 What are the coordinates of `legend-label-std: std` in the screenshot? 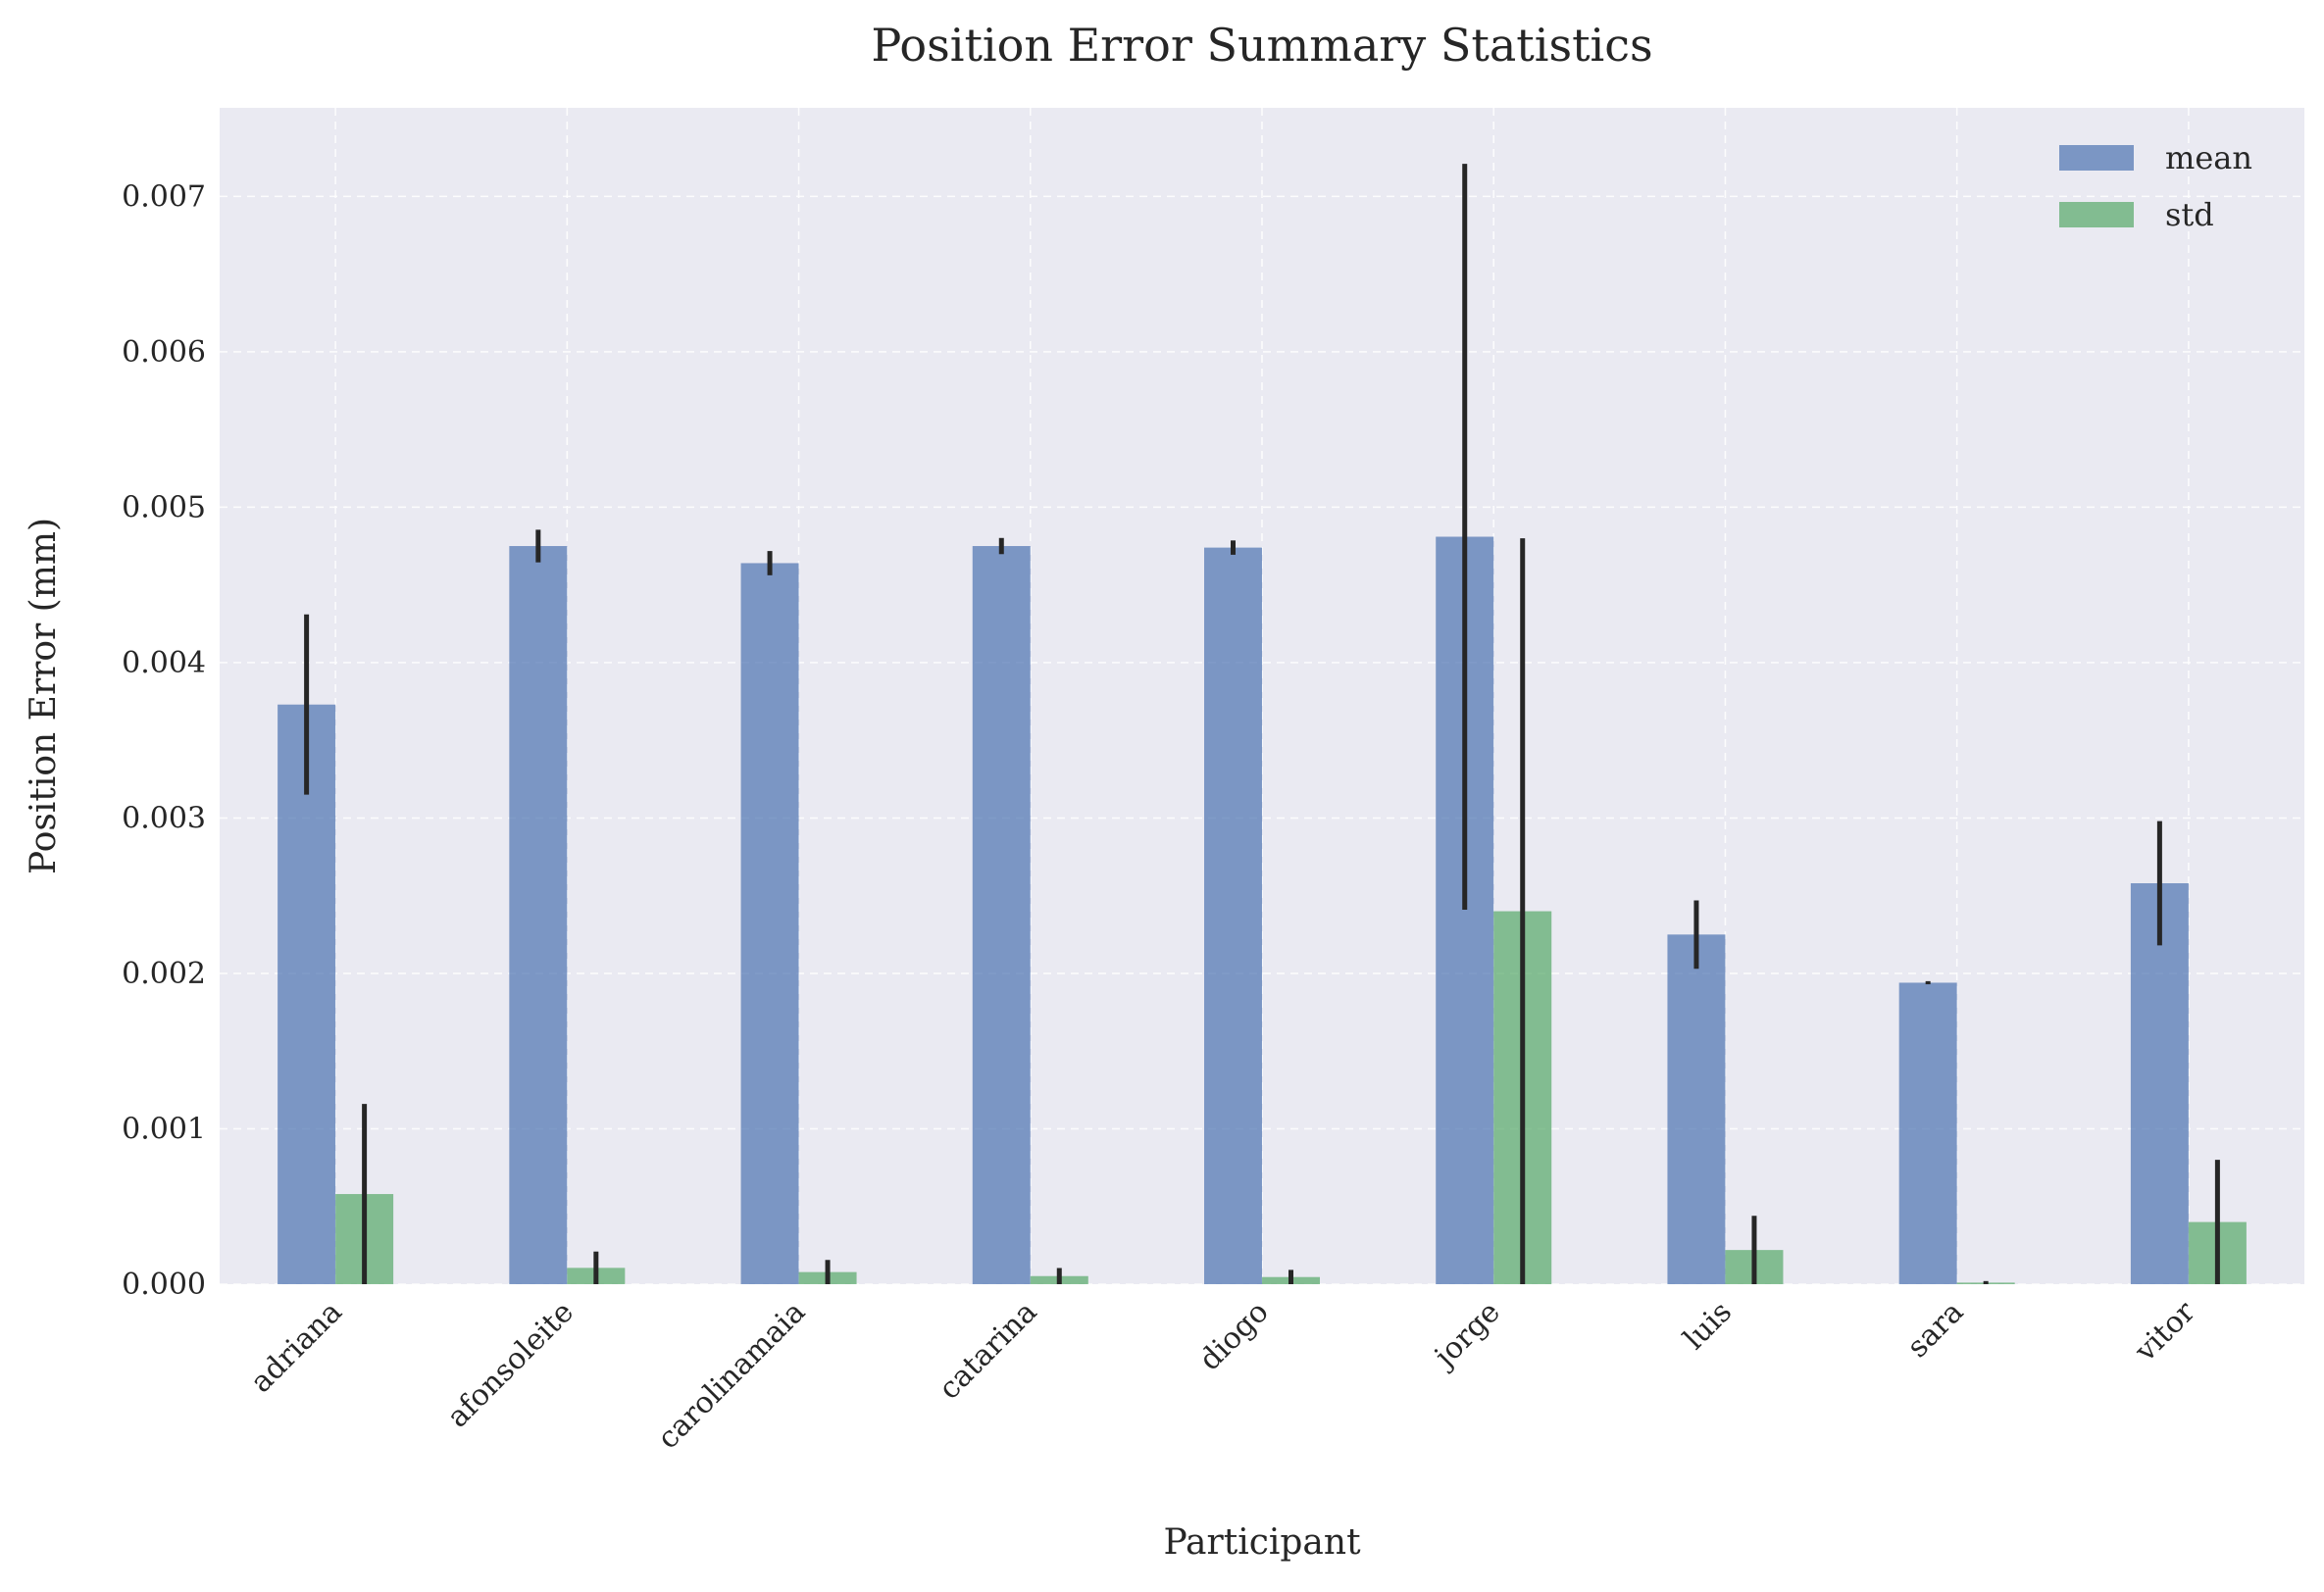 It's located at (2189, 215).